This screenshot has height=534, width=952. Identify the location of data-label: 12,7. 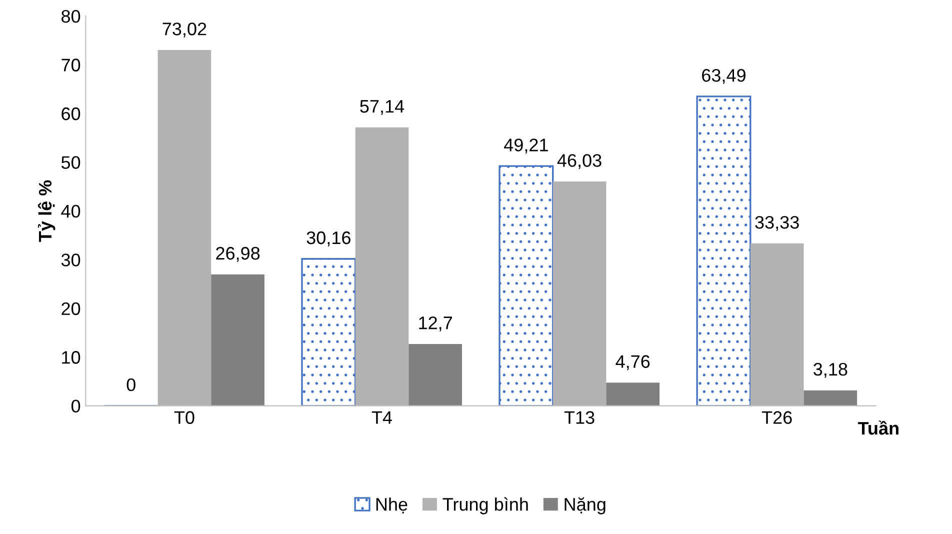
(435, 324).